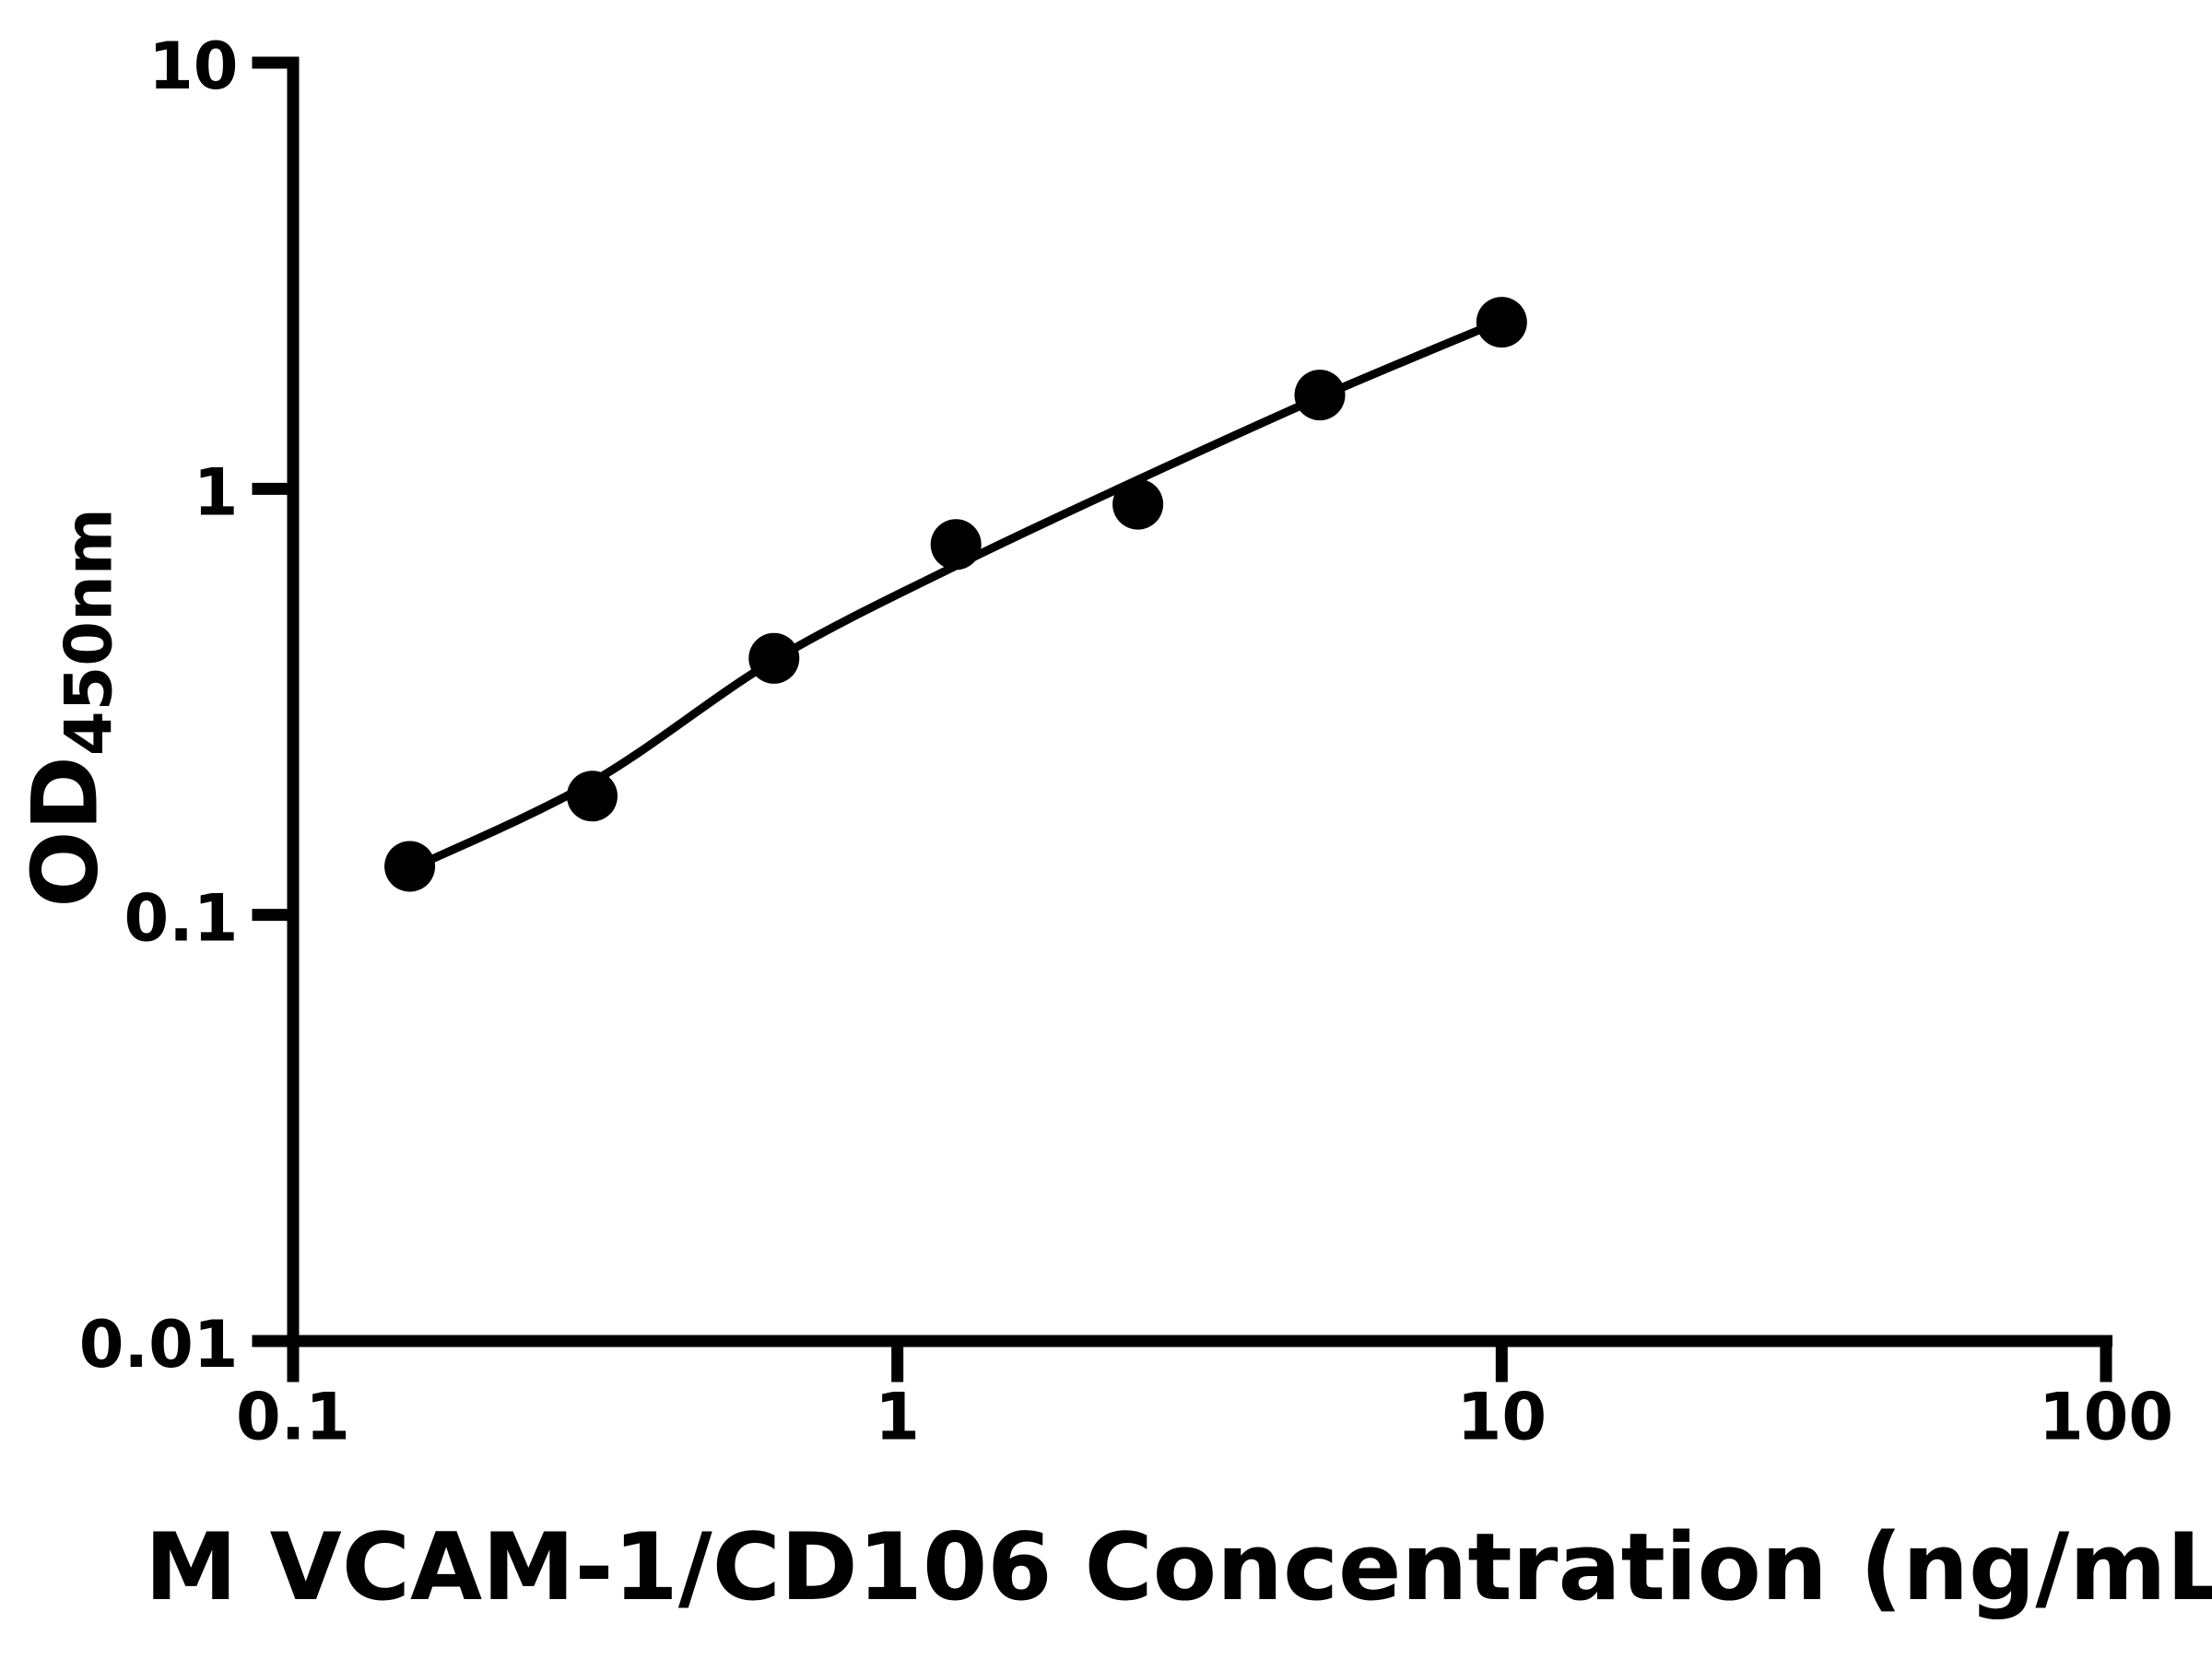 Image resolution: width=2212 pixels, height=1659 pixels. I want to click on x-tick-label: 10, so click(1502, 1417).